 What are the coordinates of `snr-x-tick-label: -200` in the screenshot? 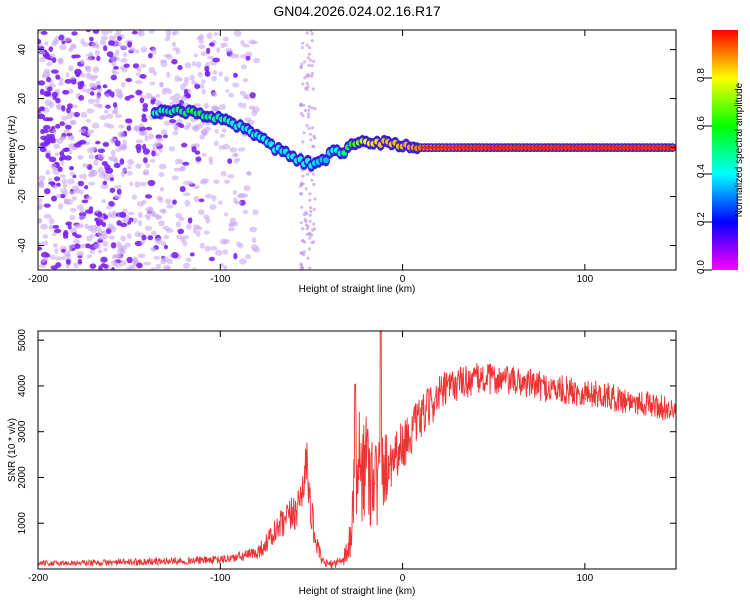 It's located at (38, 578).